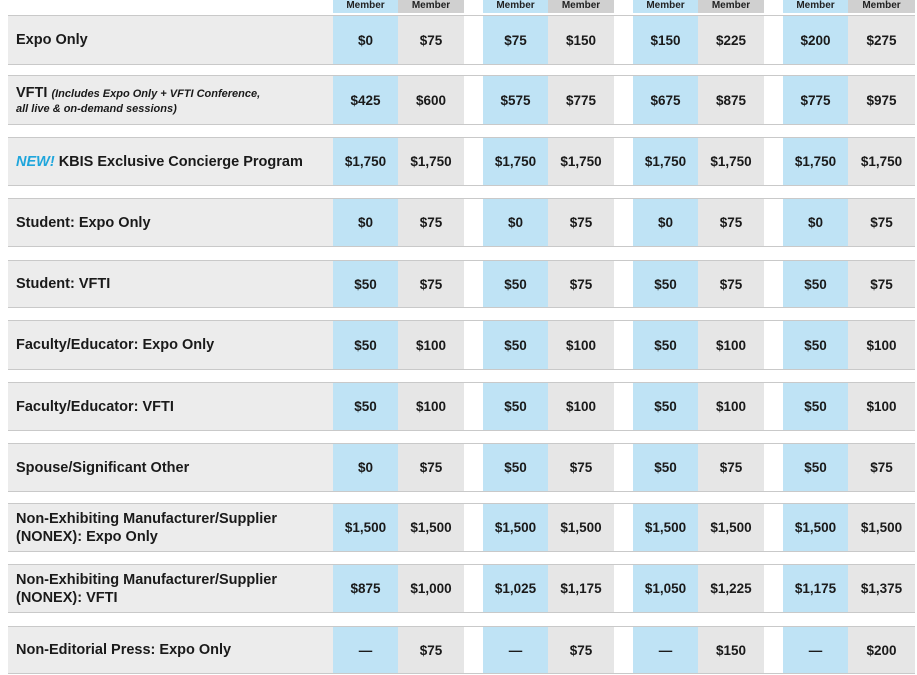 Image resolution: width=917 pixels, height=675 pixels. Describe the element at coordinates (171, 222) in the screenshot. I see `row-label: Student: Expo Only` at that location.